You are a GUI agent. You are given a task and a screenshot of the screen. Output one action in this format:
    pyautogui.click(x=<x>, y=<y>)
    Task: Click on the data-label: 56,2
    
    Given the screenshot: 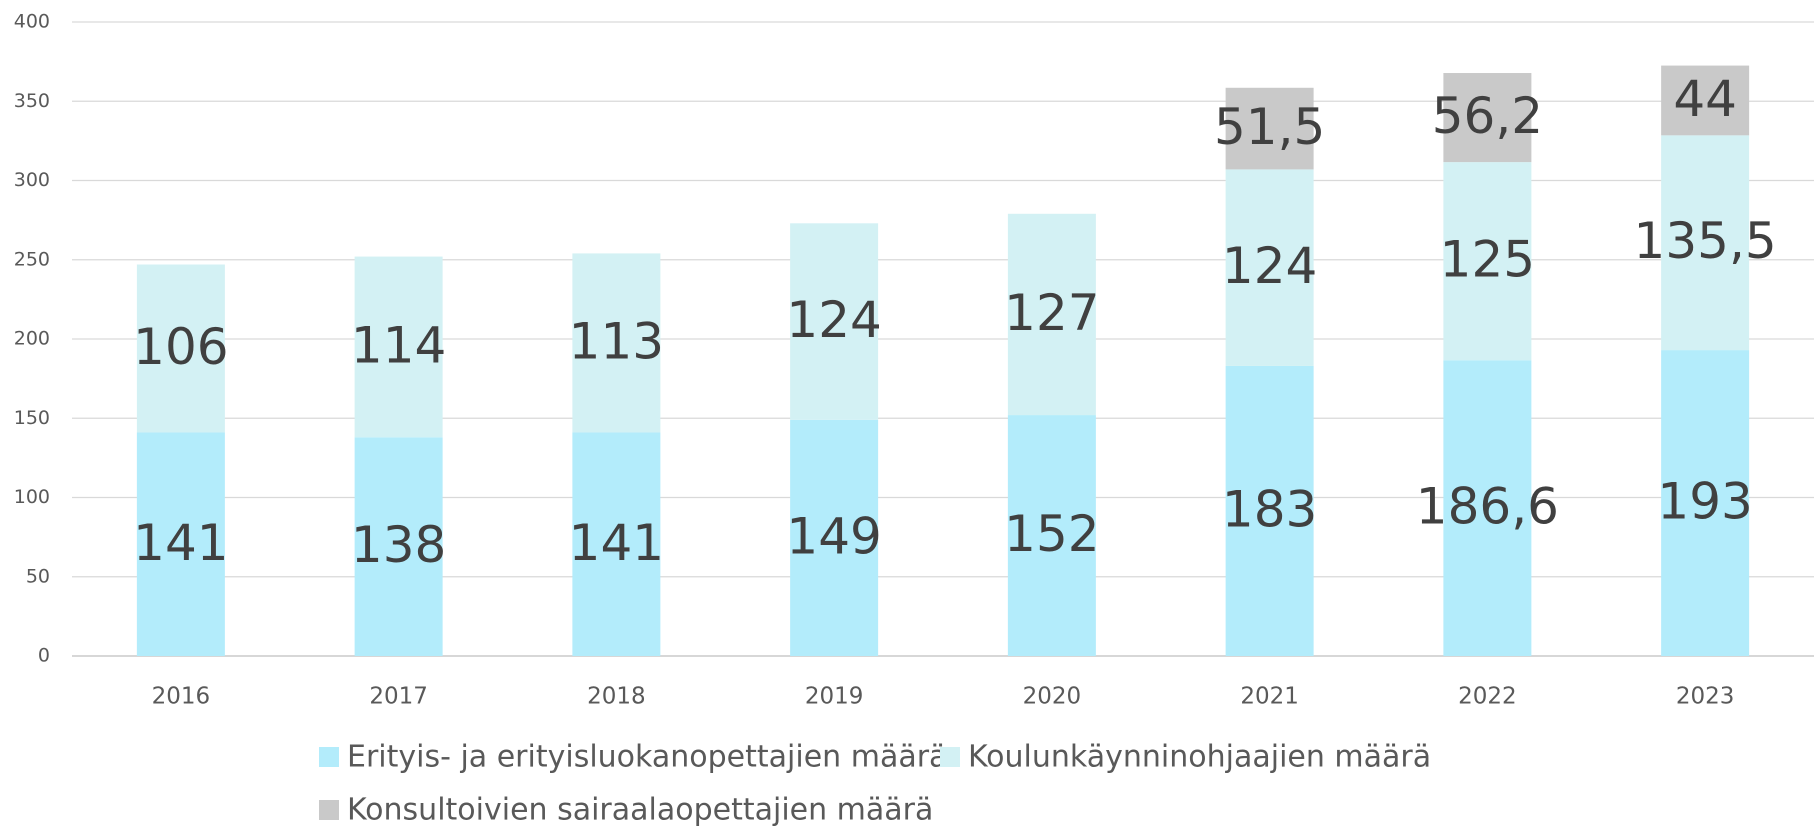 What is the action you would take?
    pyautogui.click(x=1487, y=116)
    